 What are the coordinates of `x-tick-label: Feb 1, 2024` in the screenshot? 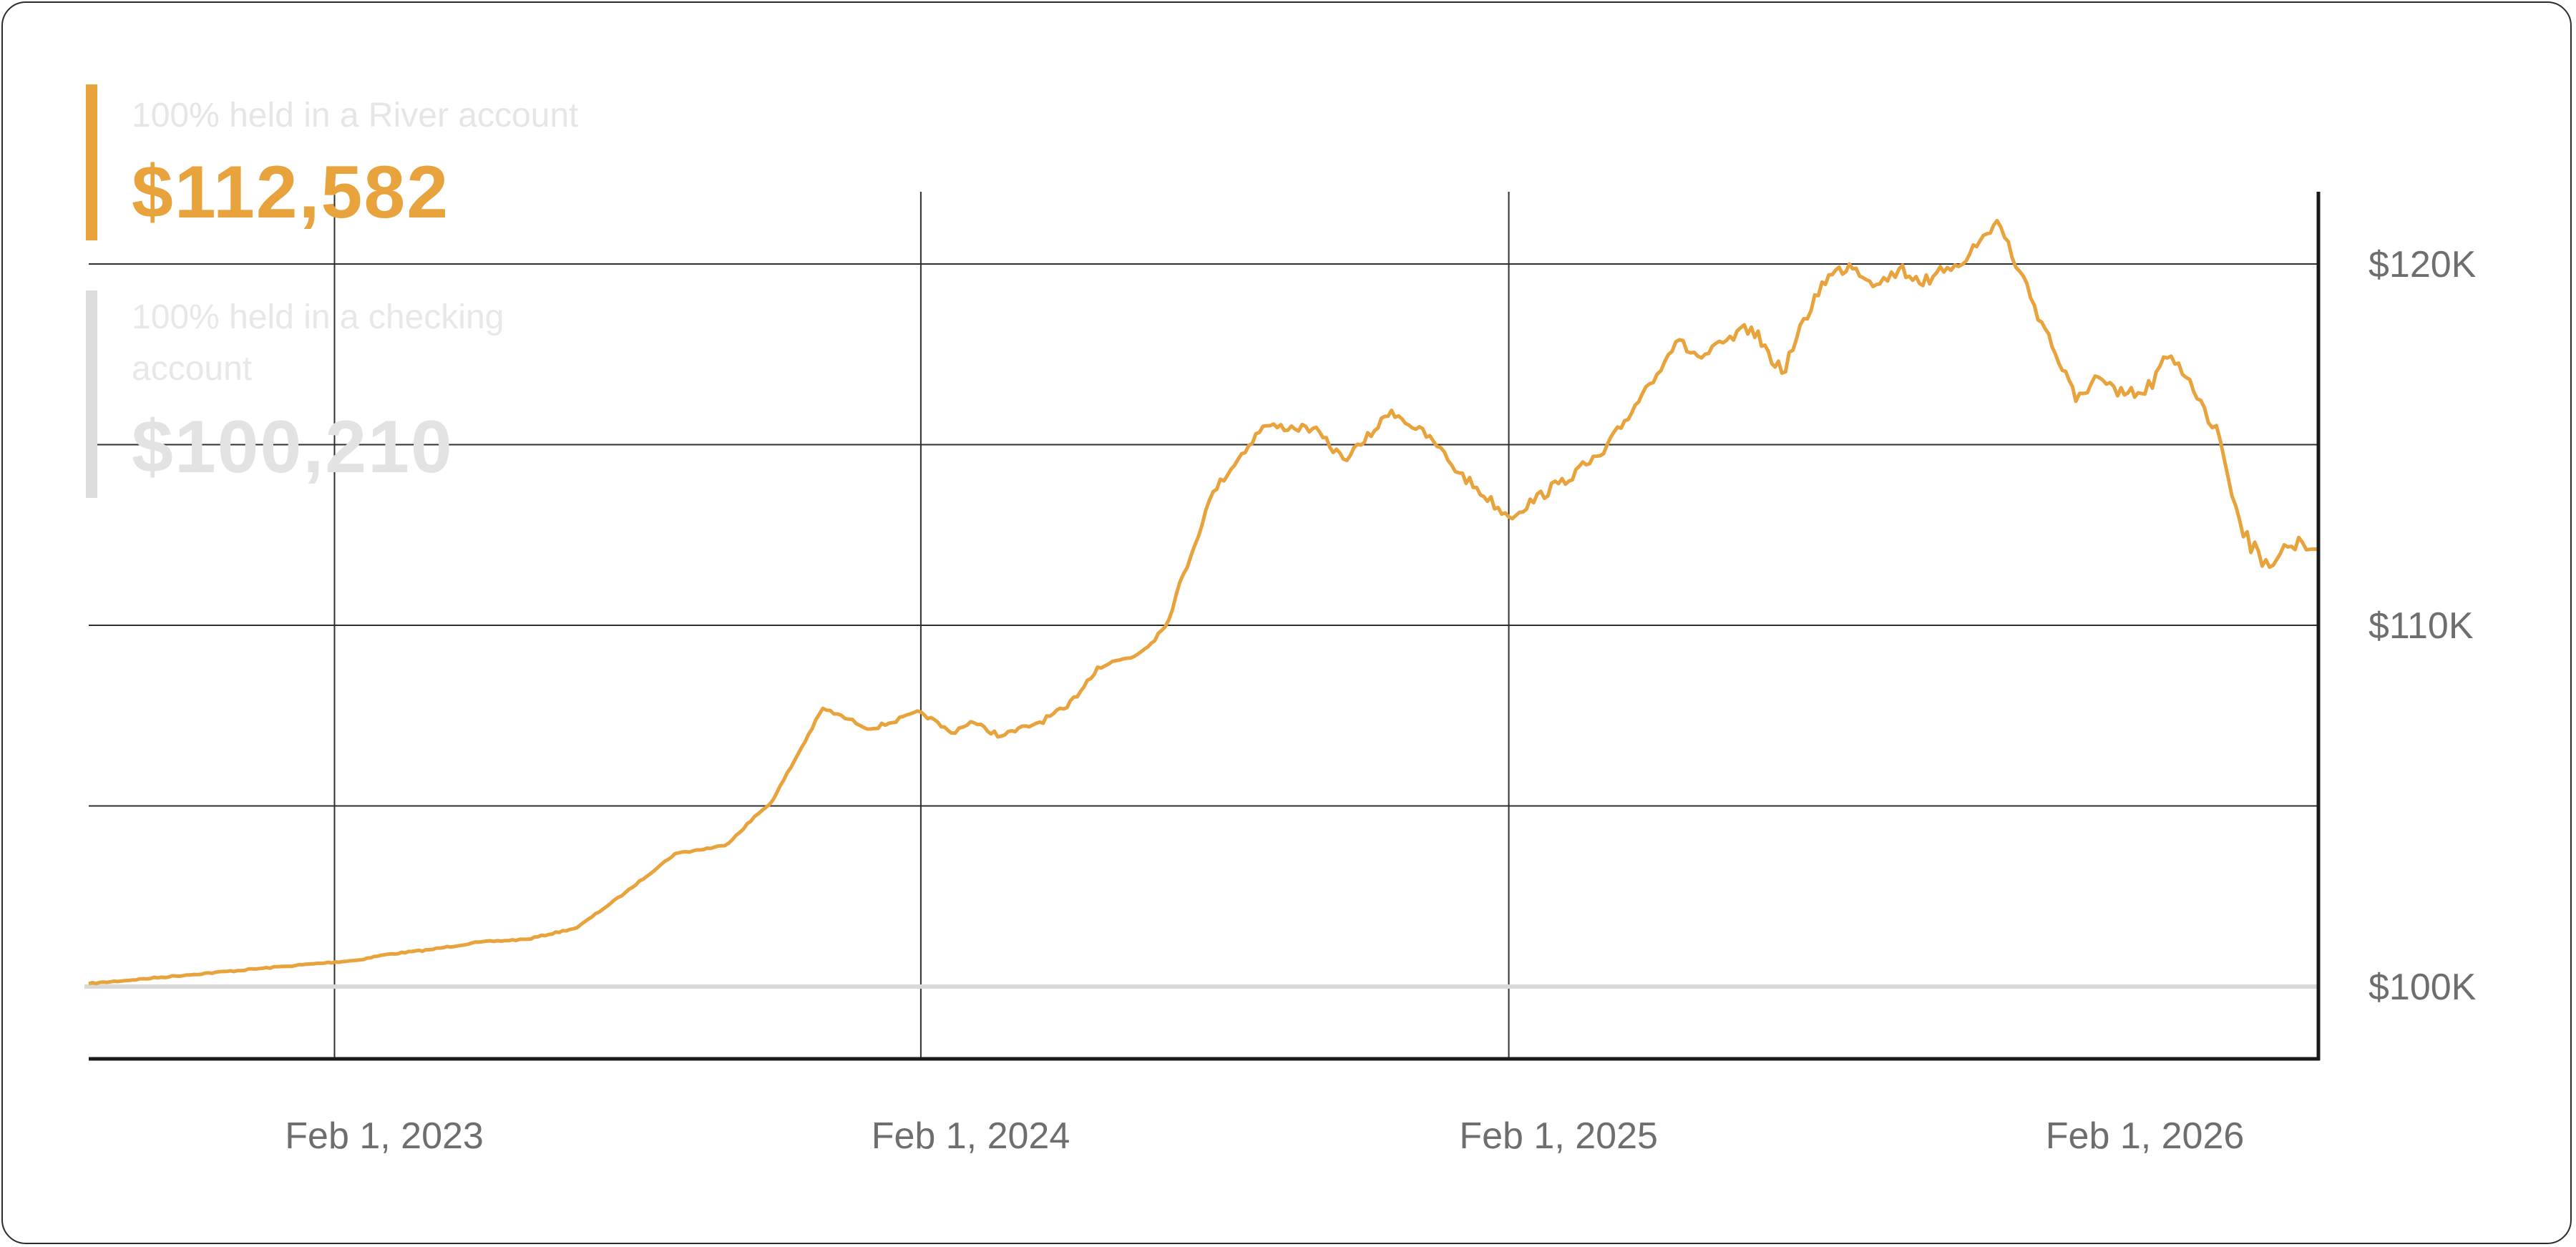 It's located at (971, 1136).